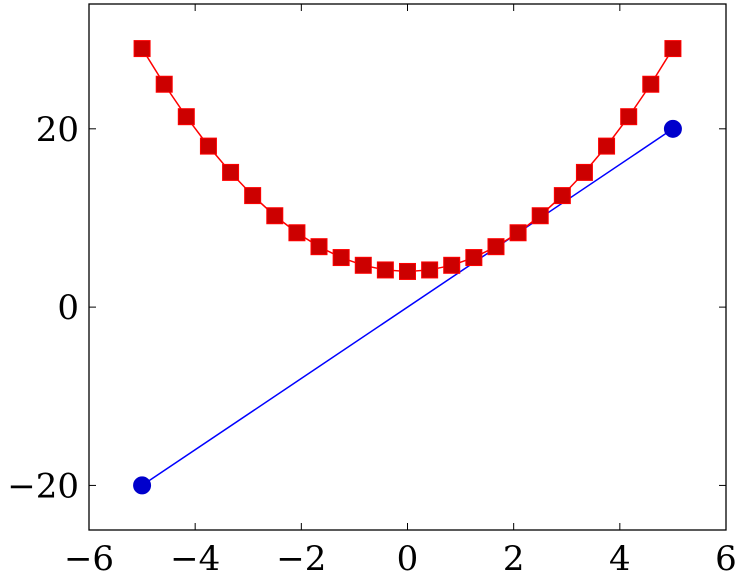  Describe the element at coordinates (726, 558) in the screenshot. I see `x-tick-label: 6` at that location.